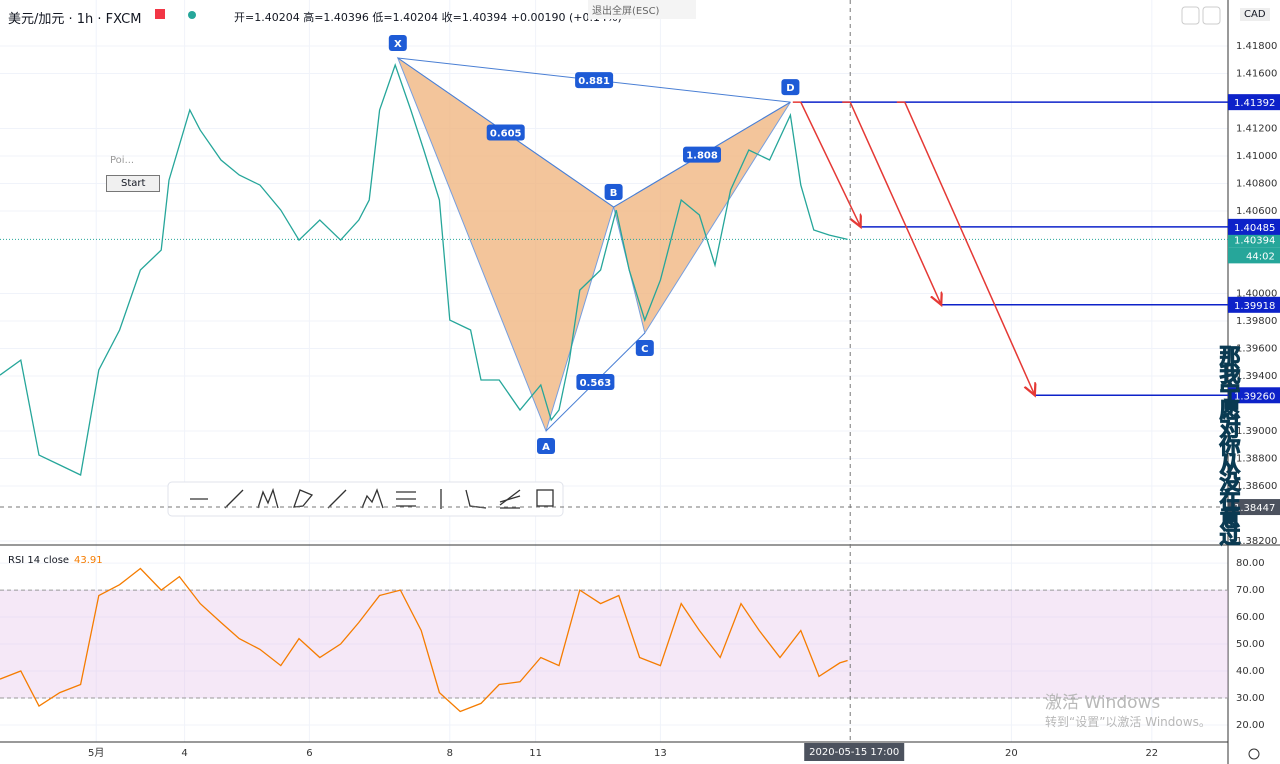  I want to click on x-tick-label: 20, so click(1011, 753).